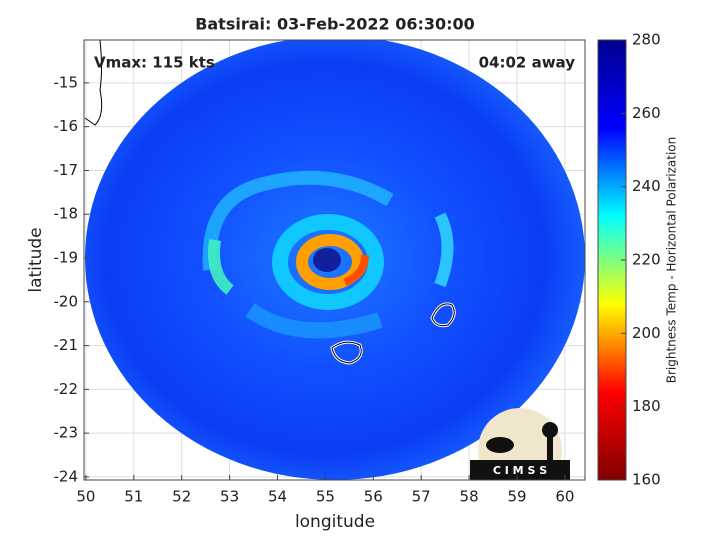  I want to click on colorbar-tick-label: 180, so click(646, 406).